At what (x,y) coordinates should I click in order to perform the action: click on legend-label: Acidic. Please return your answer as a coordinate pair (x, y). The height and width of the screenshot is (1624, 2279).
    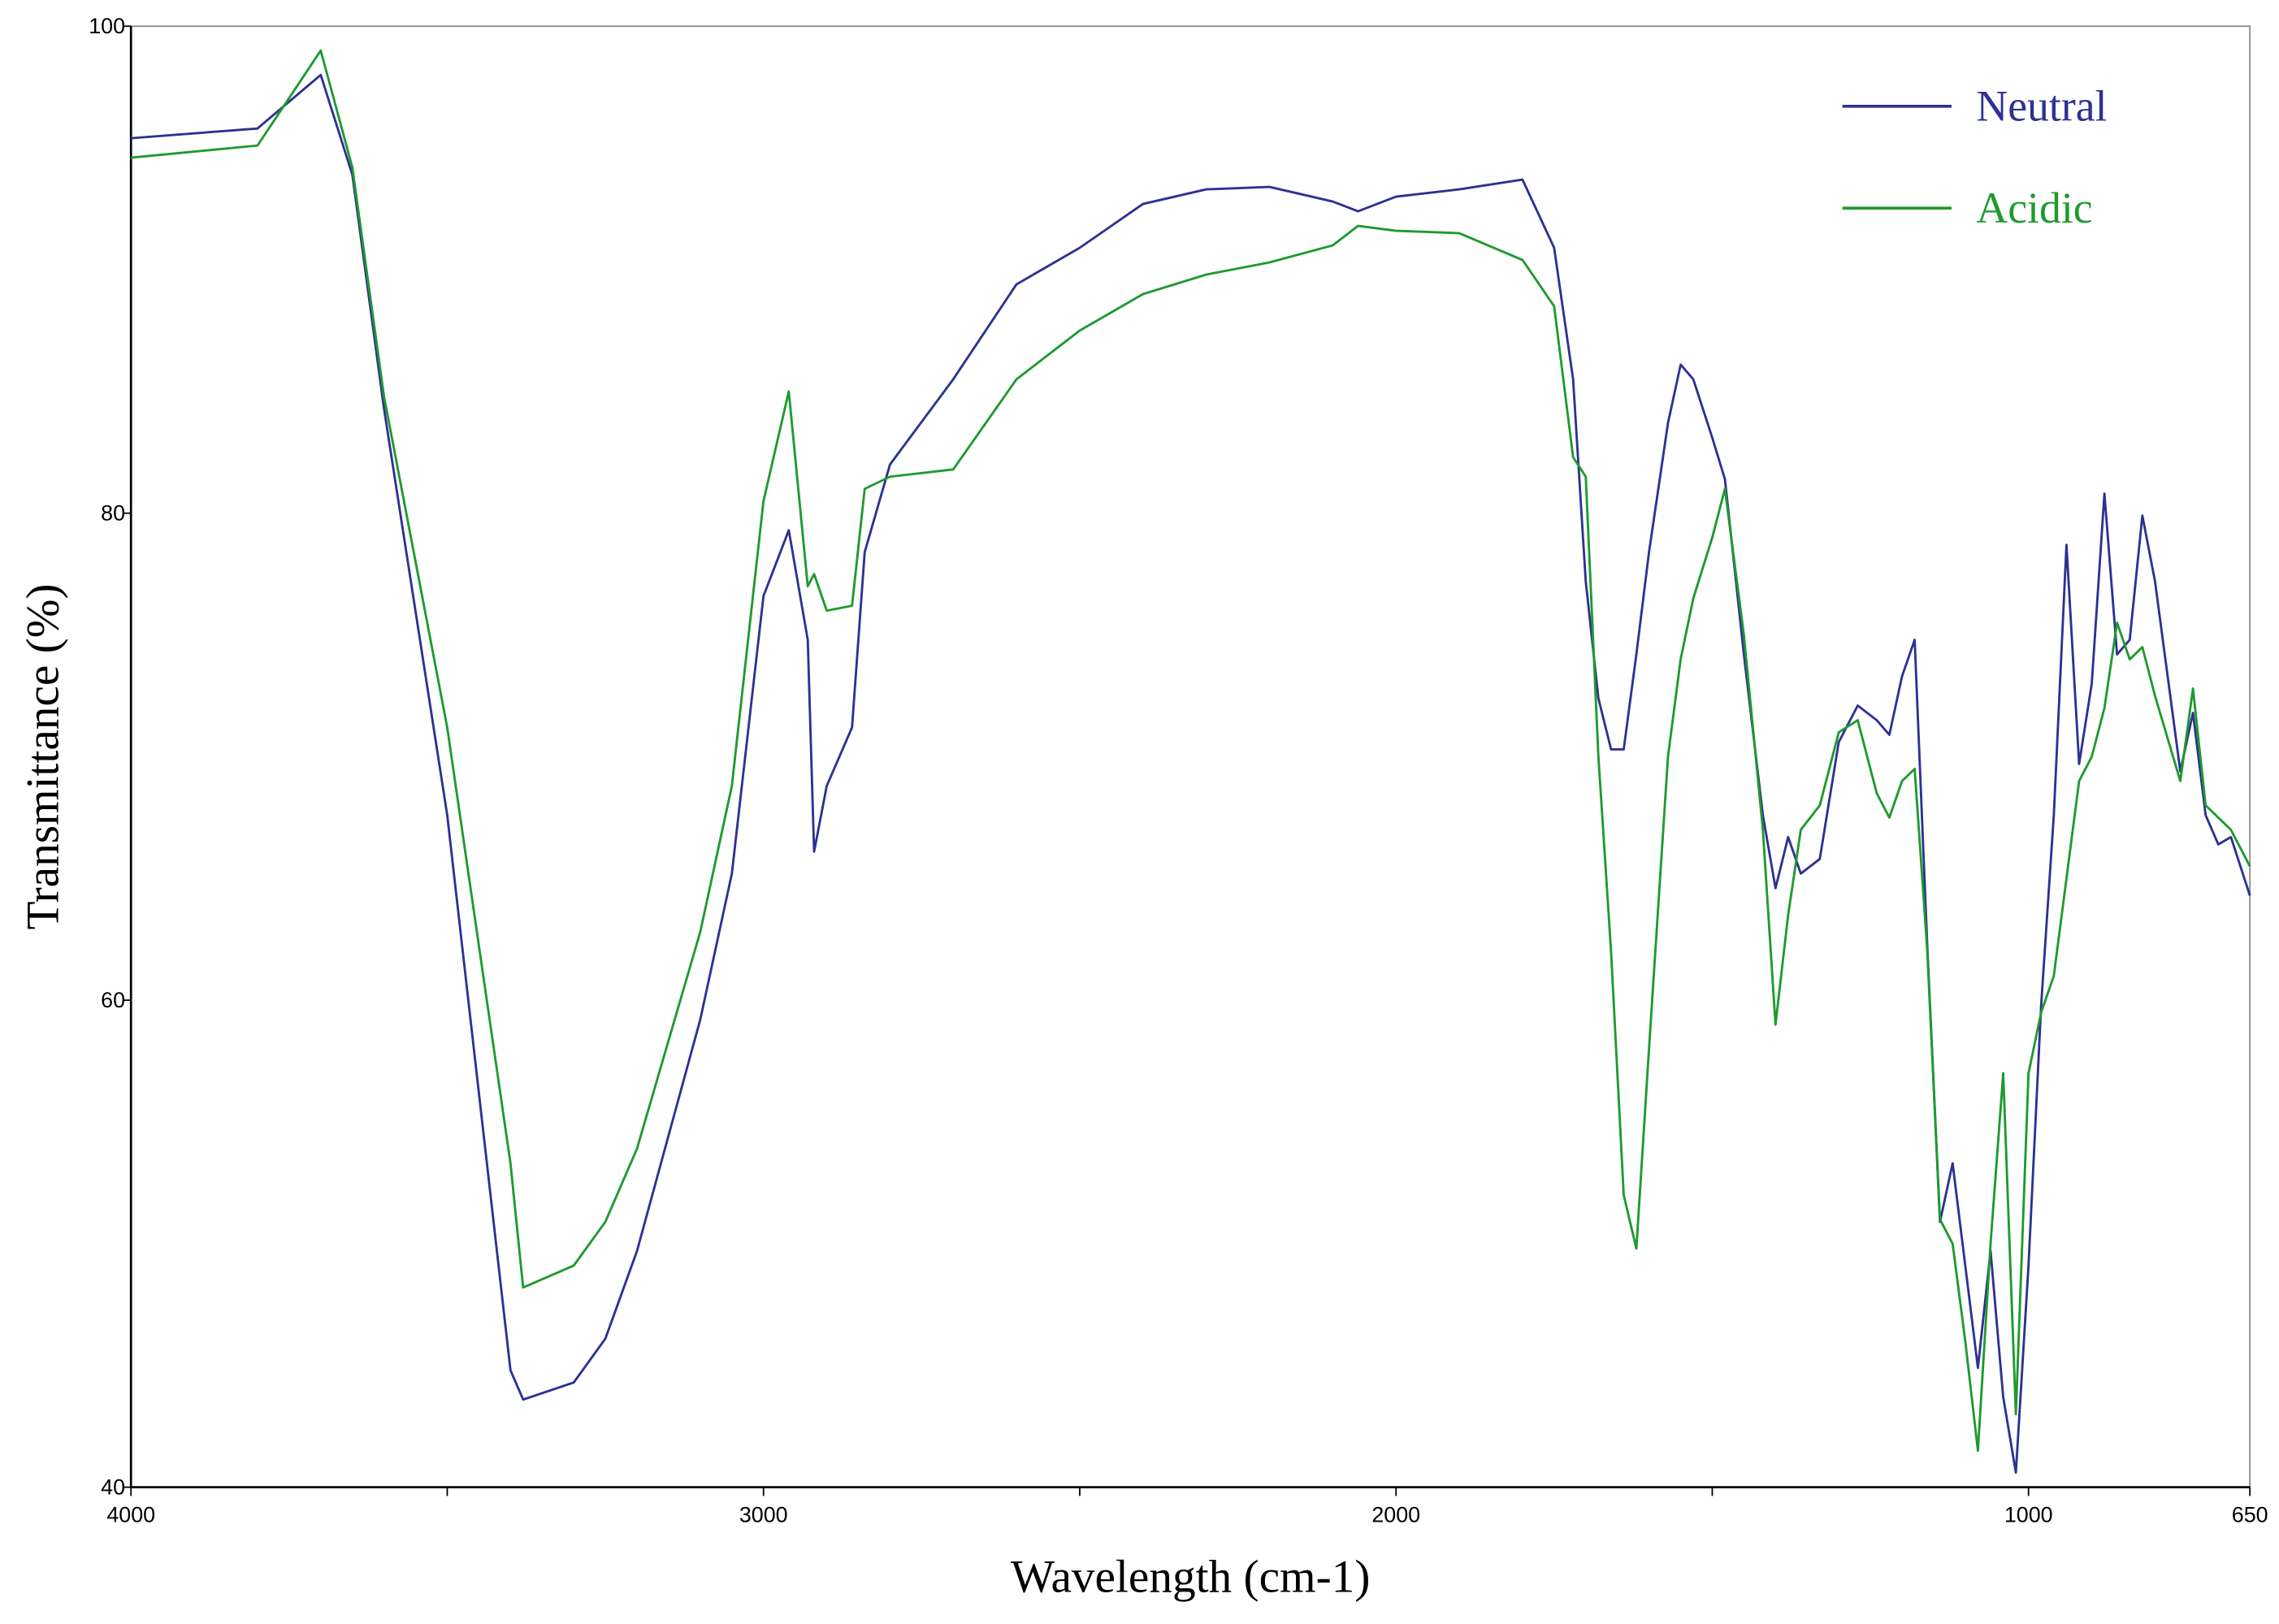
    Looking at the image, I should click on (2034, 208).